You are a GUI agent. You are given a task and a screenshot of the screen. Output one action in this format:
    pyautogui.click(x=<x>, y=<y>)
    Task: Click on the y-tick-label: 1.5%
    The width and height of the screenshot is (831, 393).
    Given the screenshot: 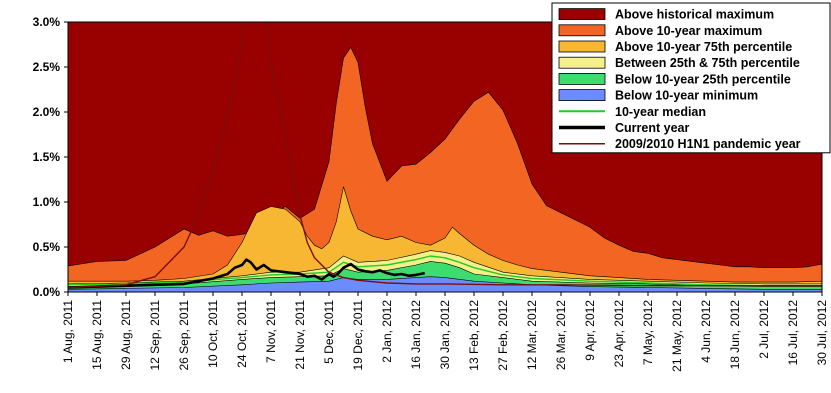 What is the action you would take?
    pyautogui.click(x=47, y=157)
    